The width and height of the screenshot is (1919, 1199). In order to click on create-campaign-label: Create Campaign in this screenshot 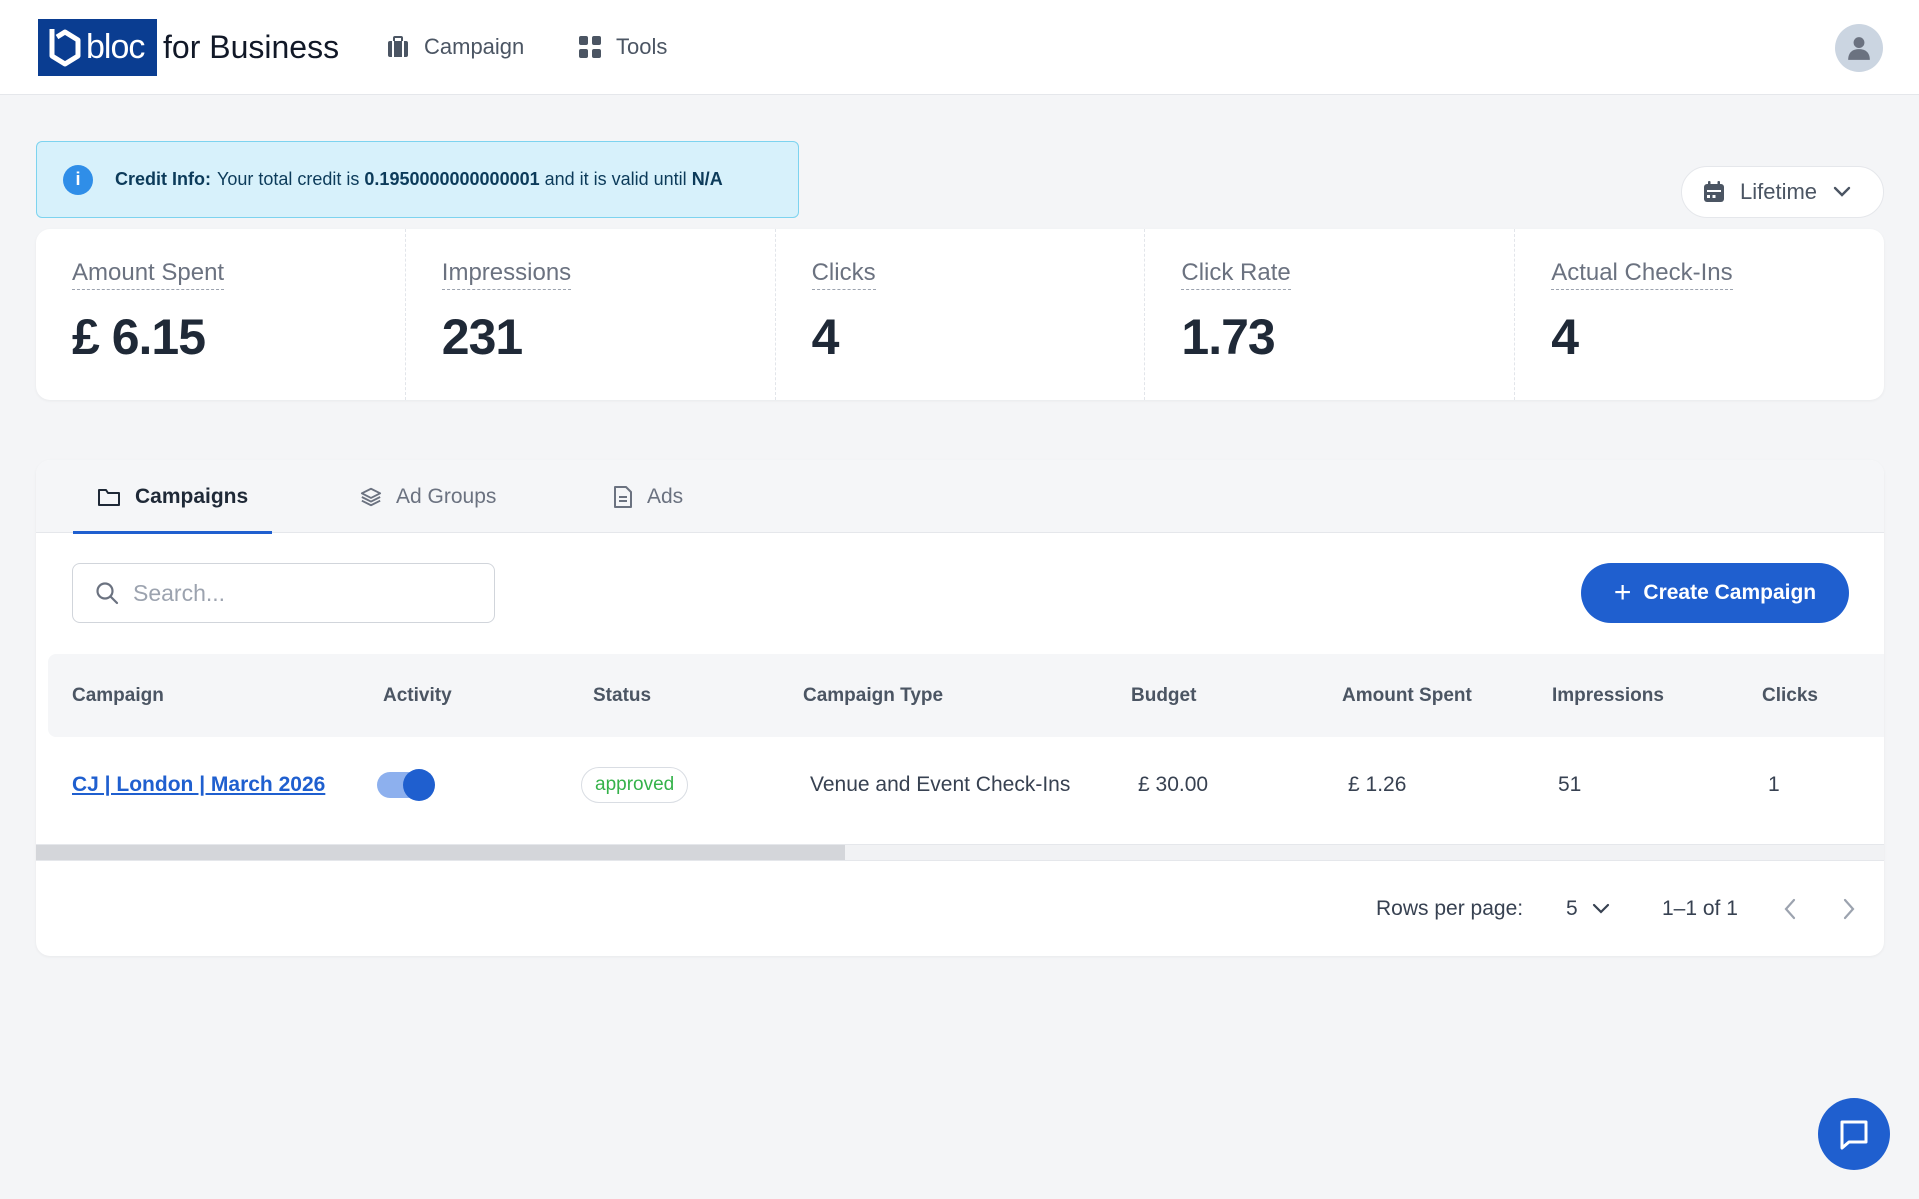, I will do `click(1730, 592)`.